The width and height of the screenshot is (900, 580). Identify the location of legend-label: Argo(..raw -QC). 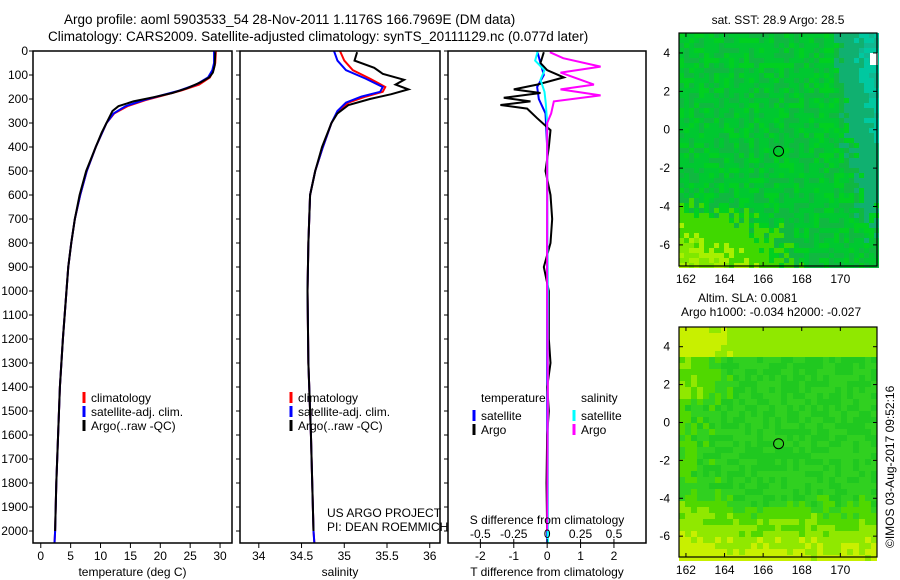
(133, 426).